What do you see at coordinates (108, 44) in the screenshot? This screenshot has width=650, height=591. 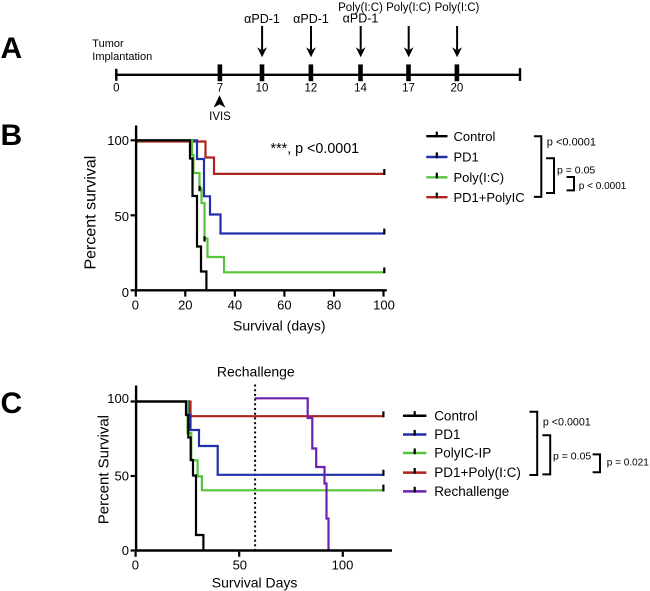 I see `svg-text: Tumor` at bounding box center [108, 44].